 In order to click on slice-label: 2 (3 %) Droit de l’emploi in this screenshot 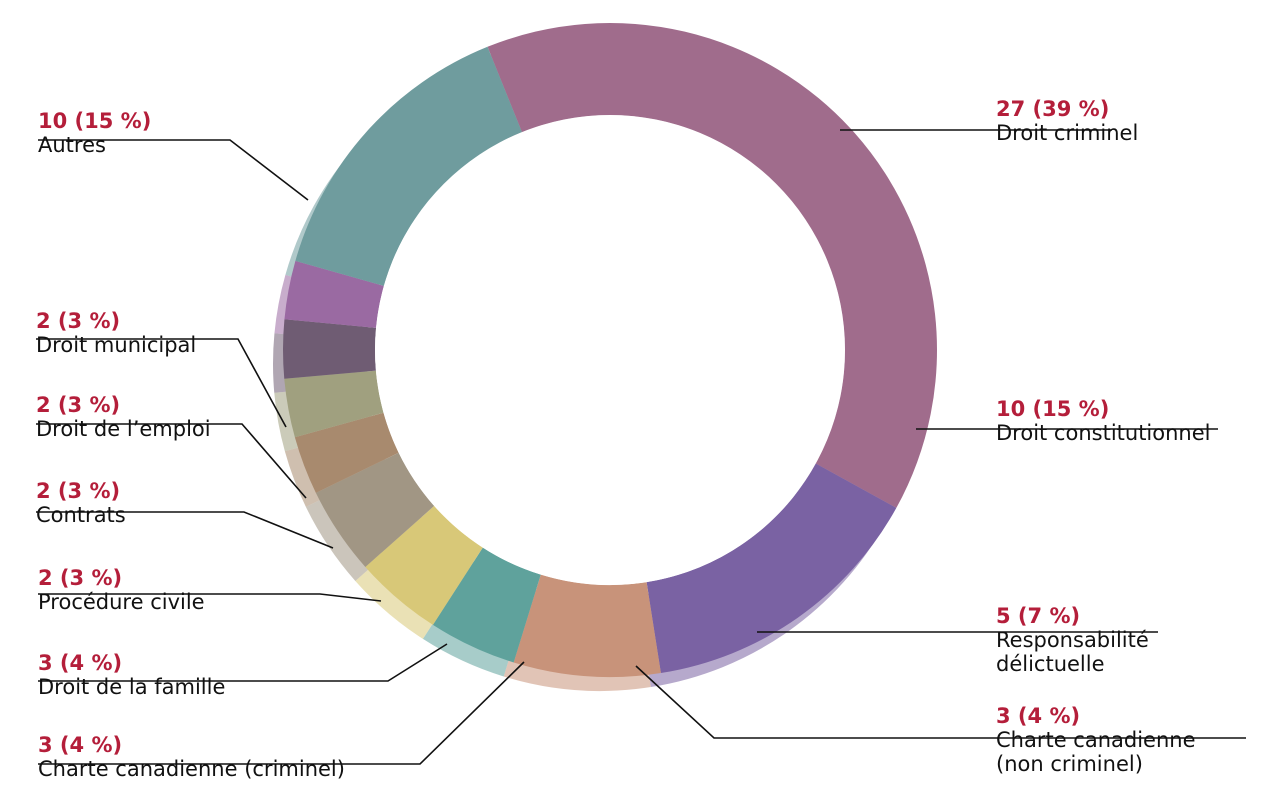, I will do `click(123, 417)`.